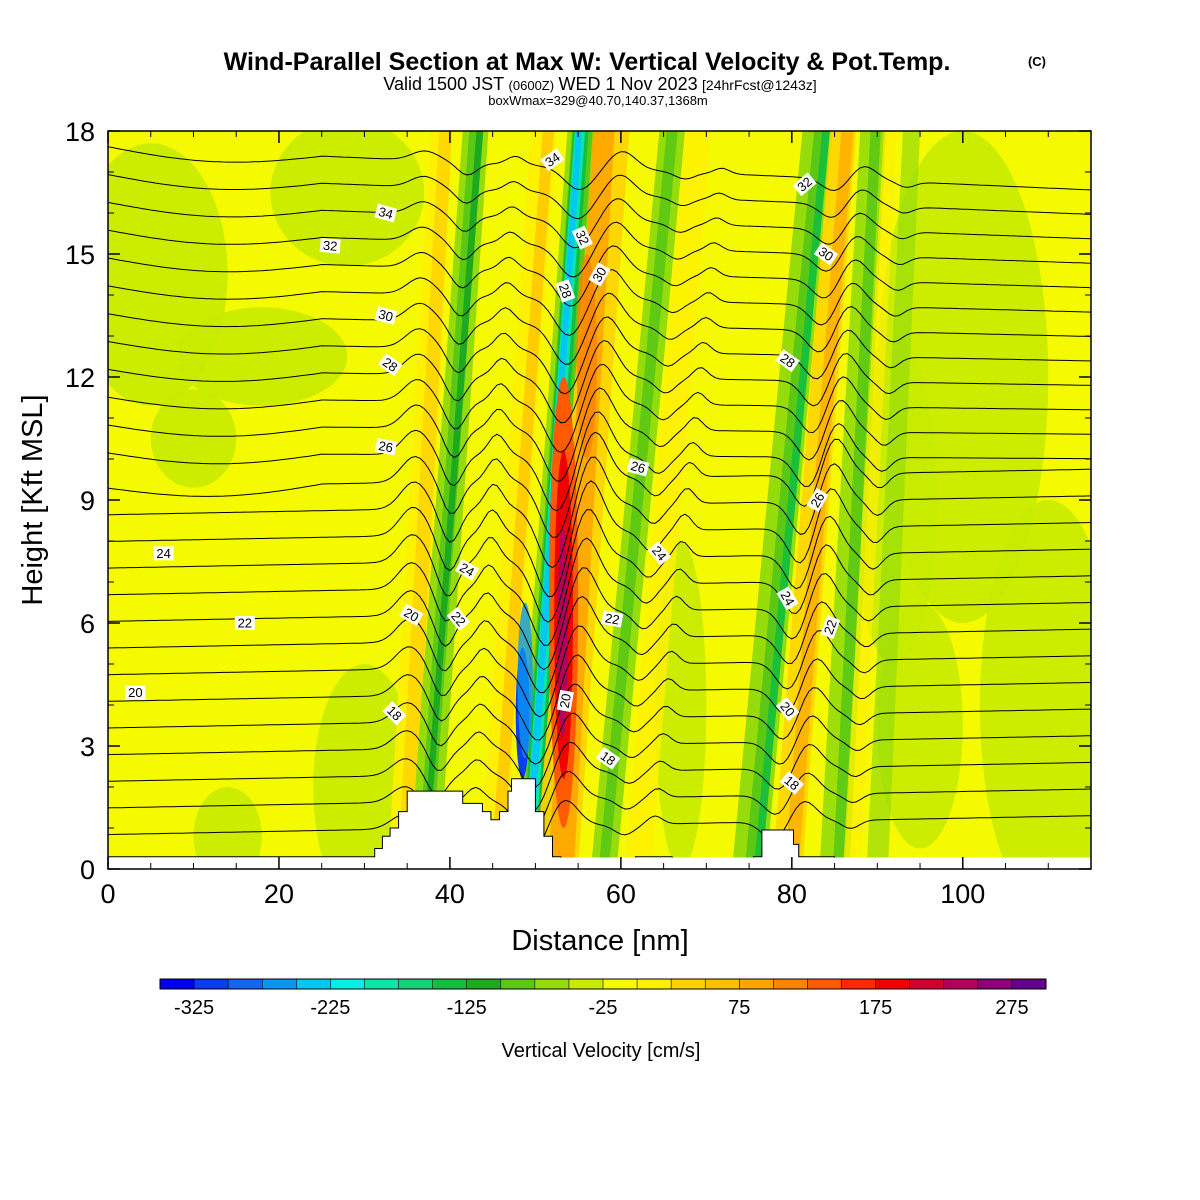 This screenshot has height=1200, width=1200. I want to click on y-tick-label-0: 0, so click(87, 870).